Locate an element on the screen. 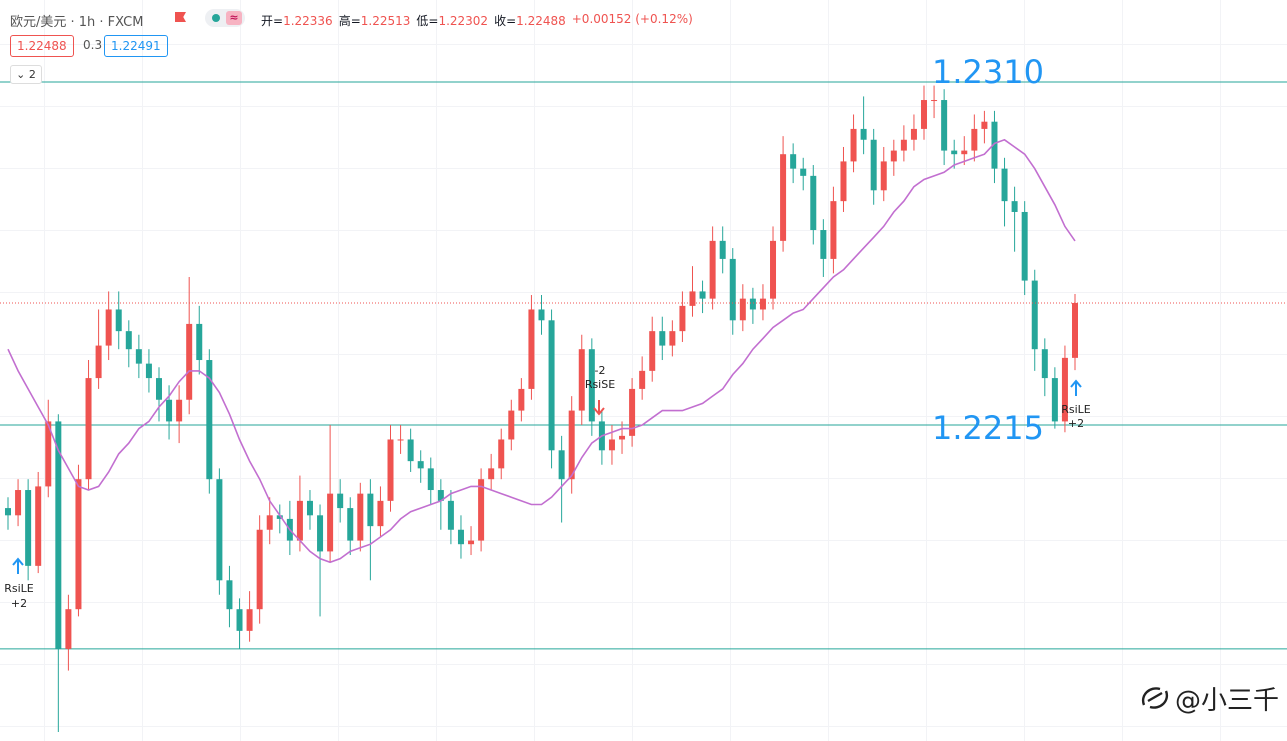  ohlc-value: 1.22336 is located at coordinates (308, 21).